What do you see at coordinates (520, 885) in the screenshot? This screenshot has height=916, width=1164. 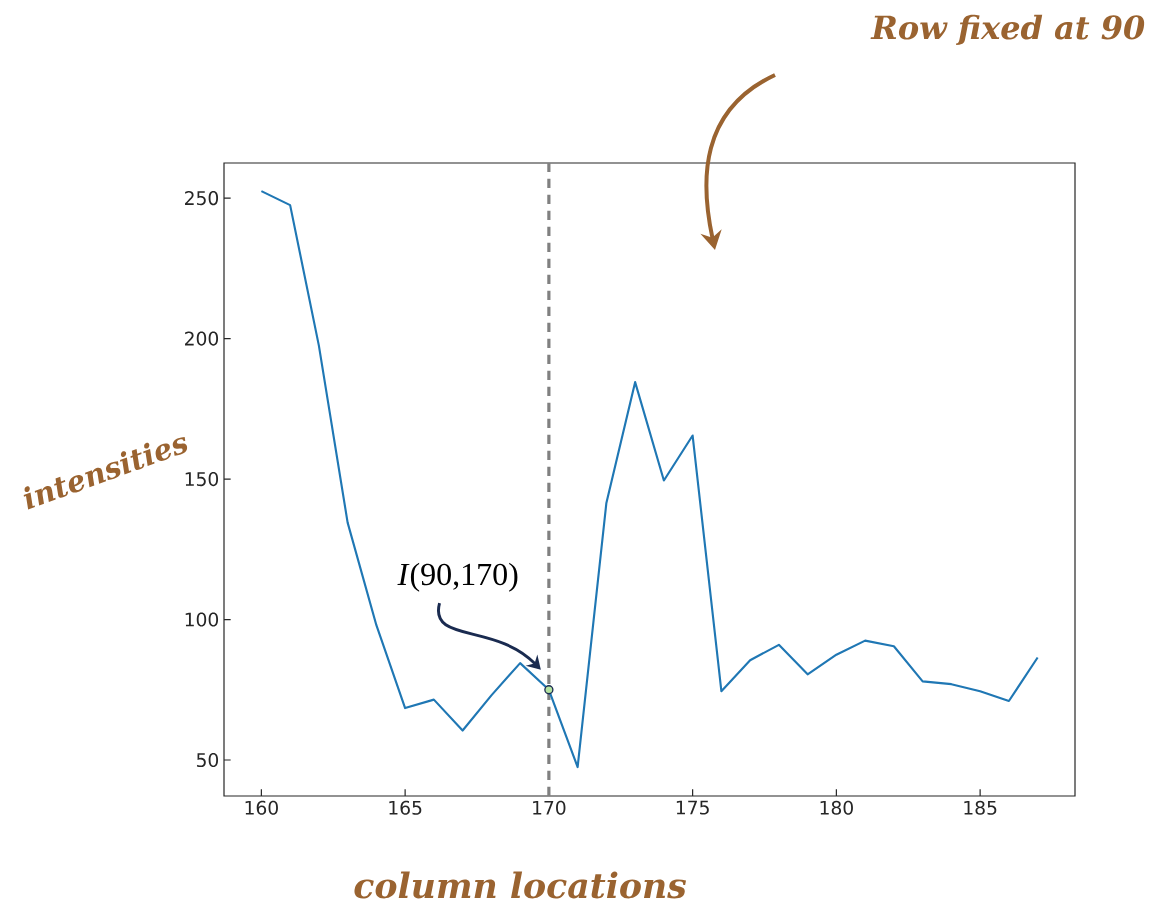 I see `x-axis-title: column locations` at bounding box center [520, 885].